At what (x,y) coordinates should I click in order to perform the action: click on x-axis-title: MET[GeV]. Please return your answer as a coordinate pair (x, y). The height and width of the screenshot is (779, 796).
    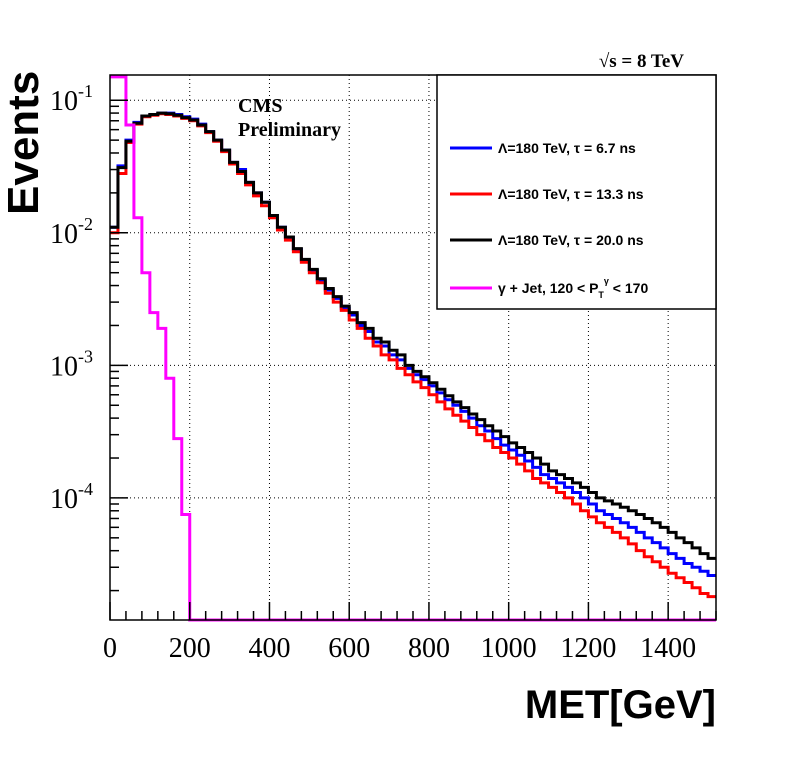
    Looking at the image, I should click on (620, 705).